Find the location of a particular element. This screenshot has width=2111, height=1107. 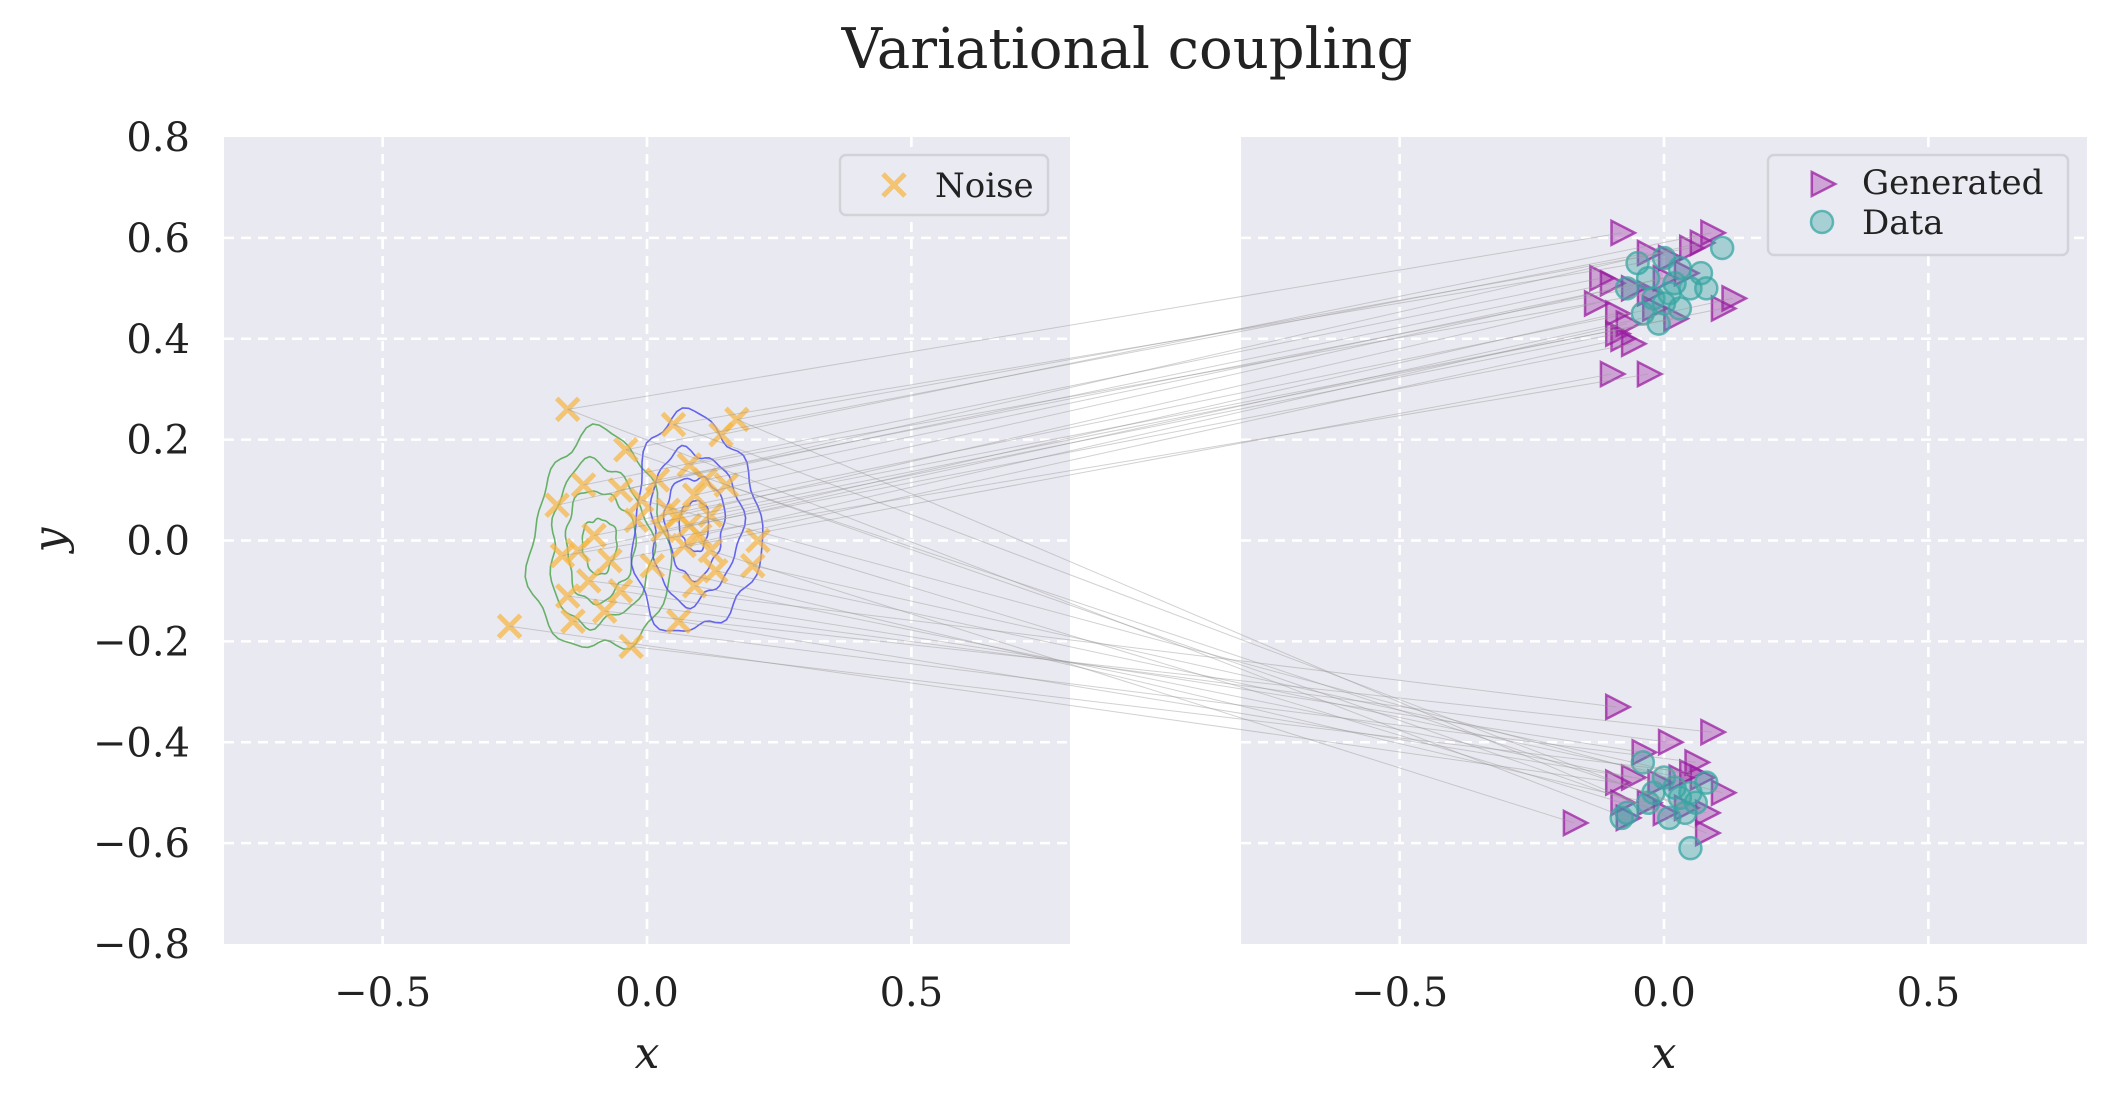

chart-title: Variational coupling is located at coordinates (1127, 49).